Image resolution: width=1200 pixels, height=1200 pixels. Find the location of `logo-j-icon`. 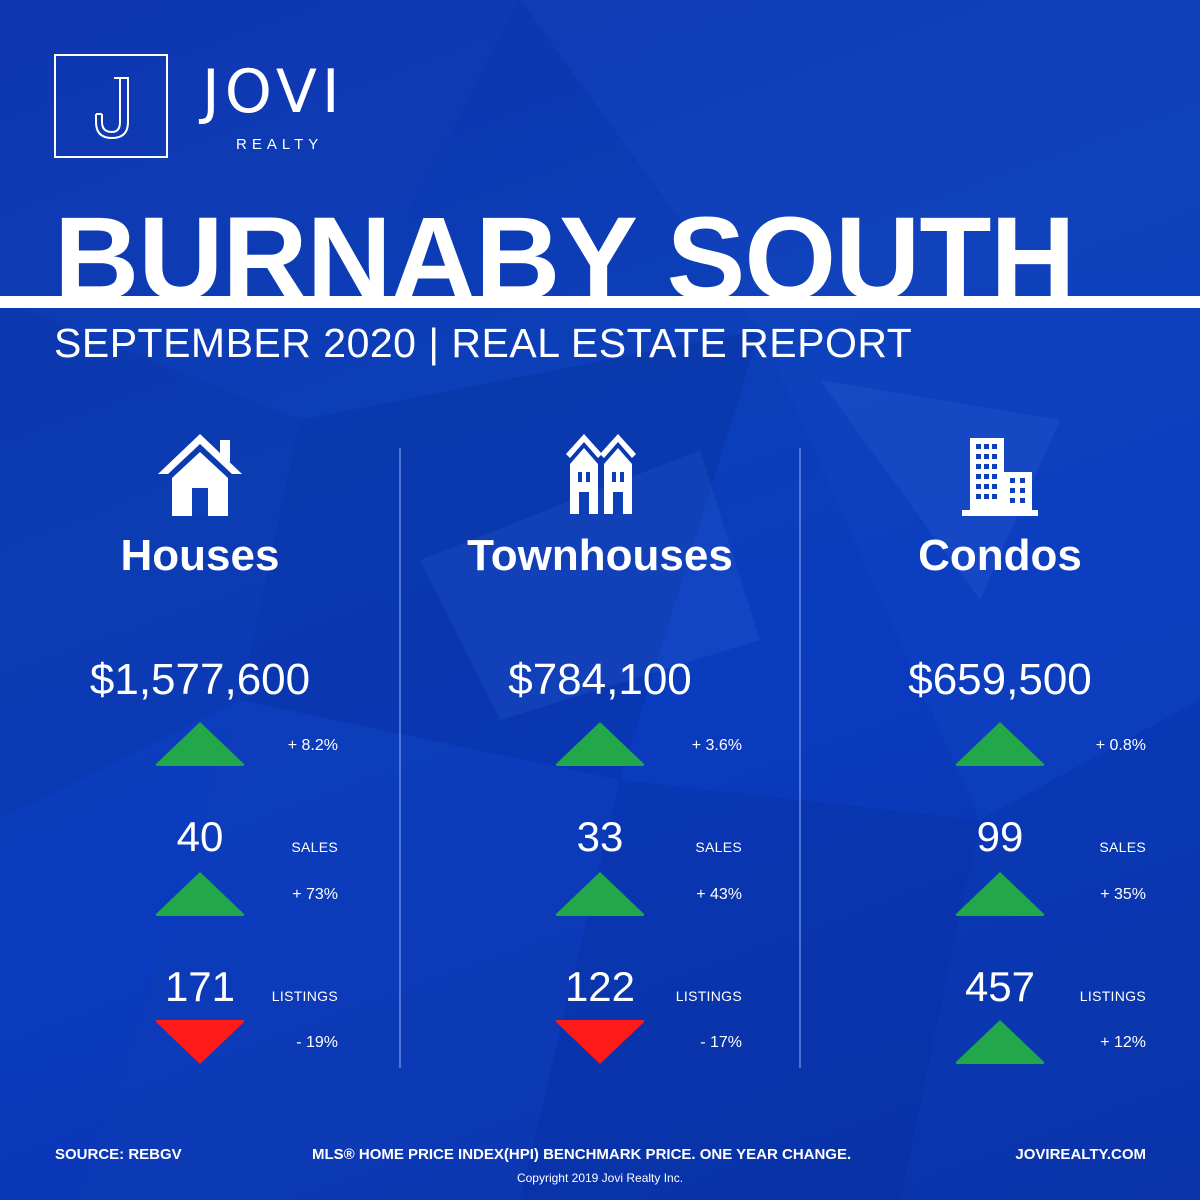

logo-j-icon is located at coordinates (112, 108).